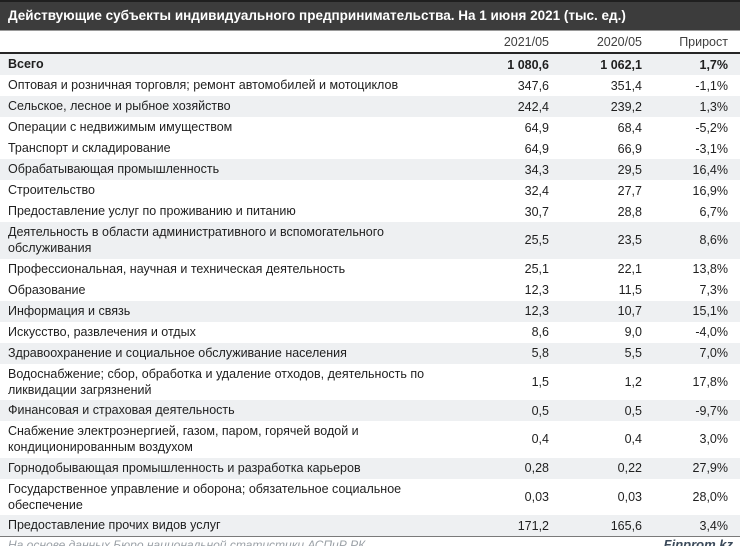 The width and height of the screenshot is (740, 546). What do you see at coordinates (536, 468) in the screenshot?
I see `row-value: 0,28` at bounding box center [536, 468].